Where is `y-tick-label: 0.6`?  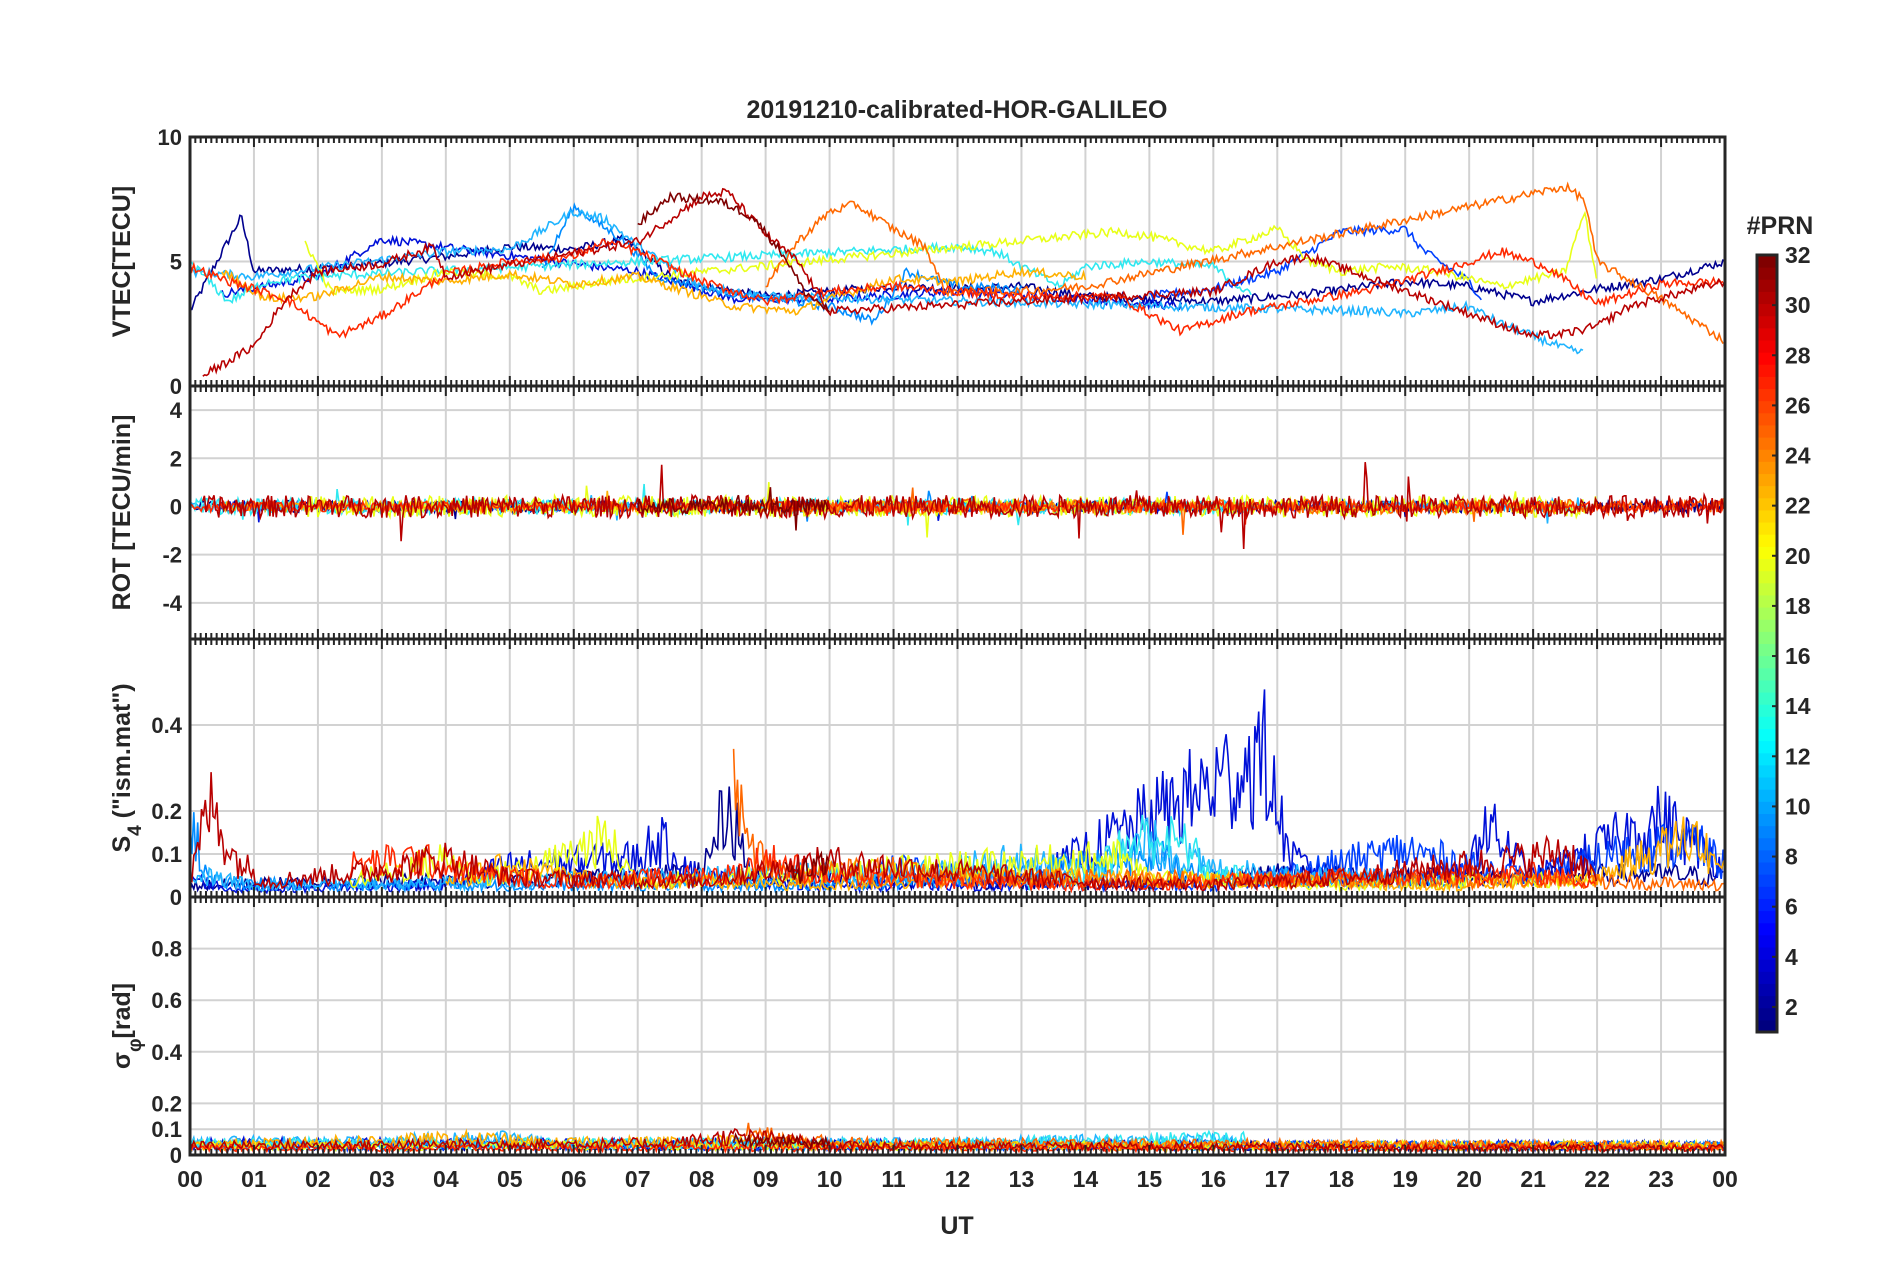 y-tick-label: 0.6 is located at coordinates (166, 1000).